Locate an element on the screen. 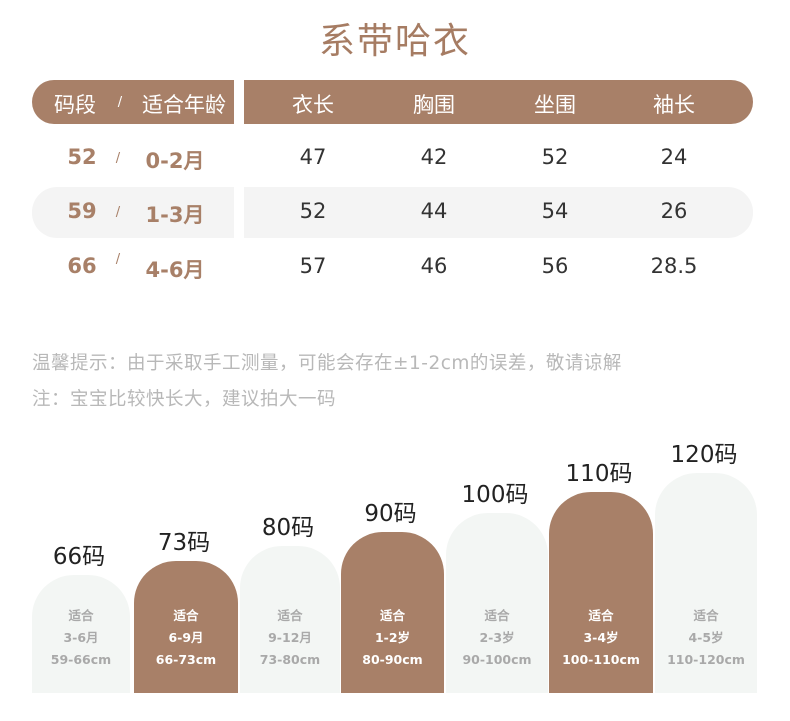 Image resolution: width=790 pixels, height=721 pixels. row-size: 59 is located at coordinates (82, 211).